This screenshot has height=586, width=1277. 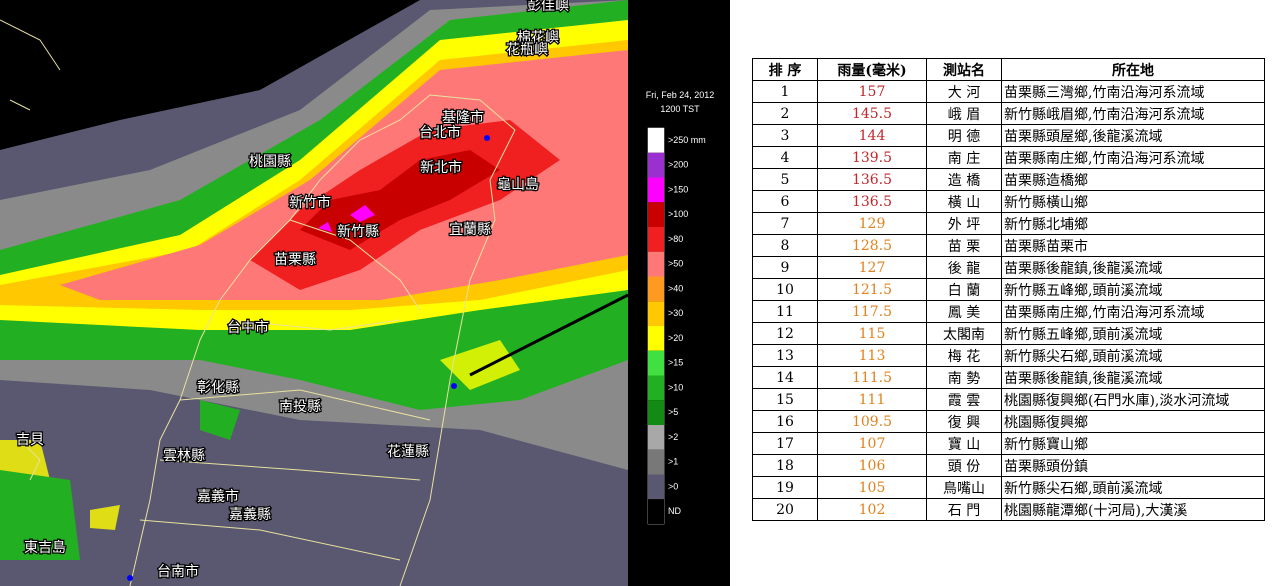 I want to click on rainfall: 115, so click(x=872, y=333).